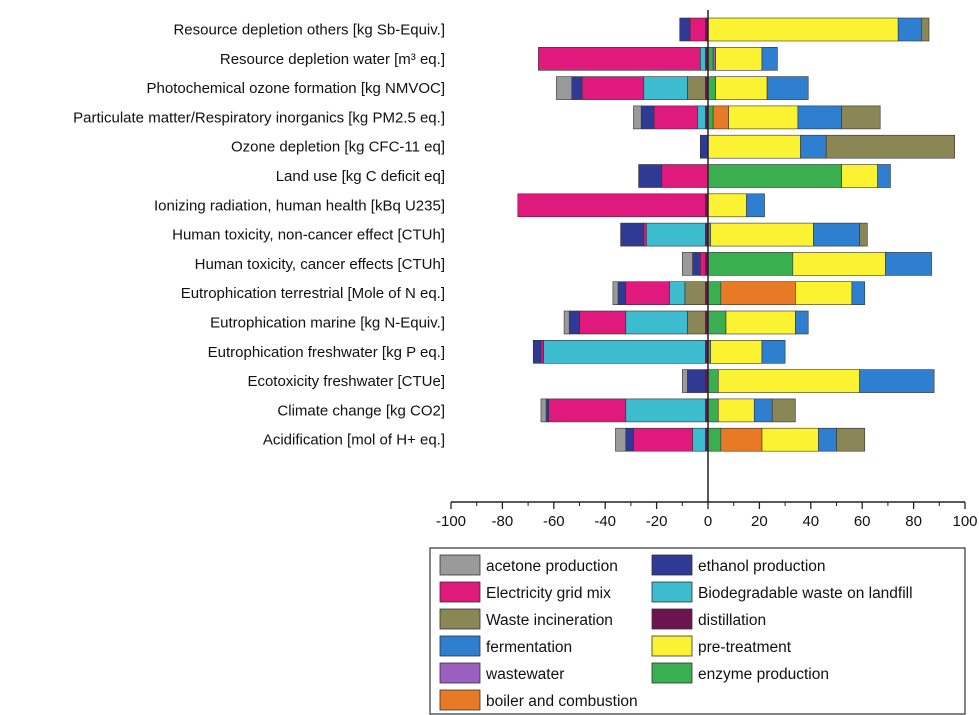  What do you see at coordinates (346, 381) in the screenshot?
I see `category-label: Ecotoxicity freshwater [CTUe]` at bounding box center [346, 381].